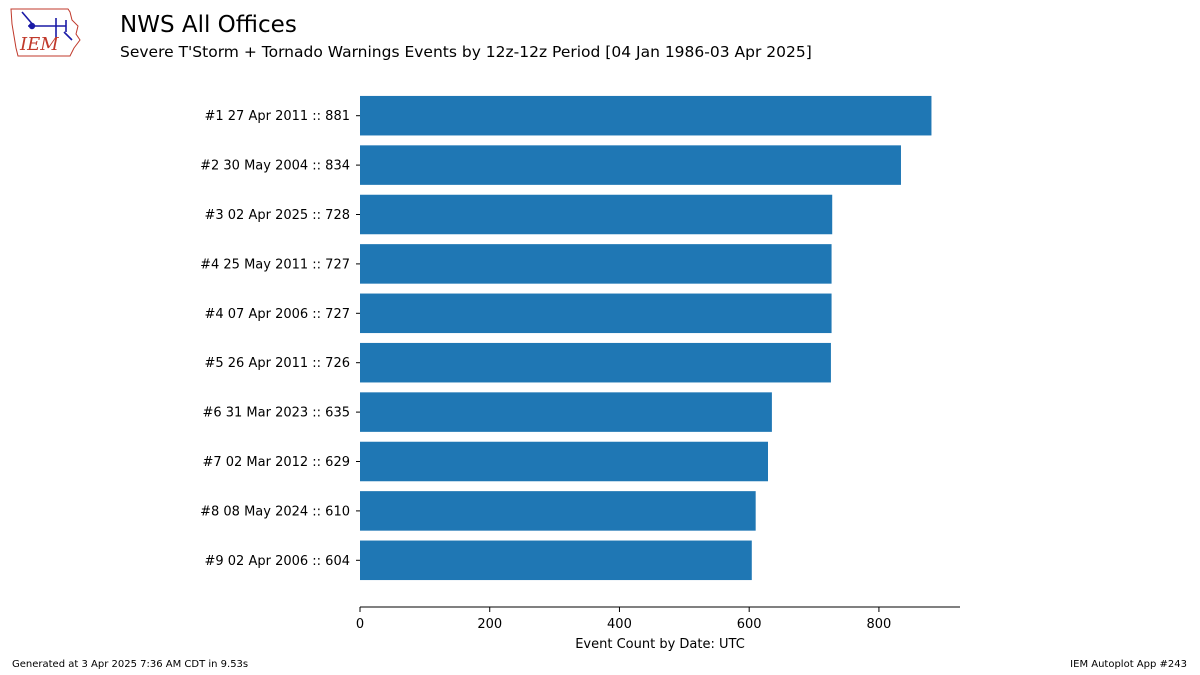 The width and height of the screenshot is (1200, 675). What do you see at coordinates (47, 26) in the screenshot?
I see `weather-vane-icon` at bounding box center [47, 26].